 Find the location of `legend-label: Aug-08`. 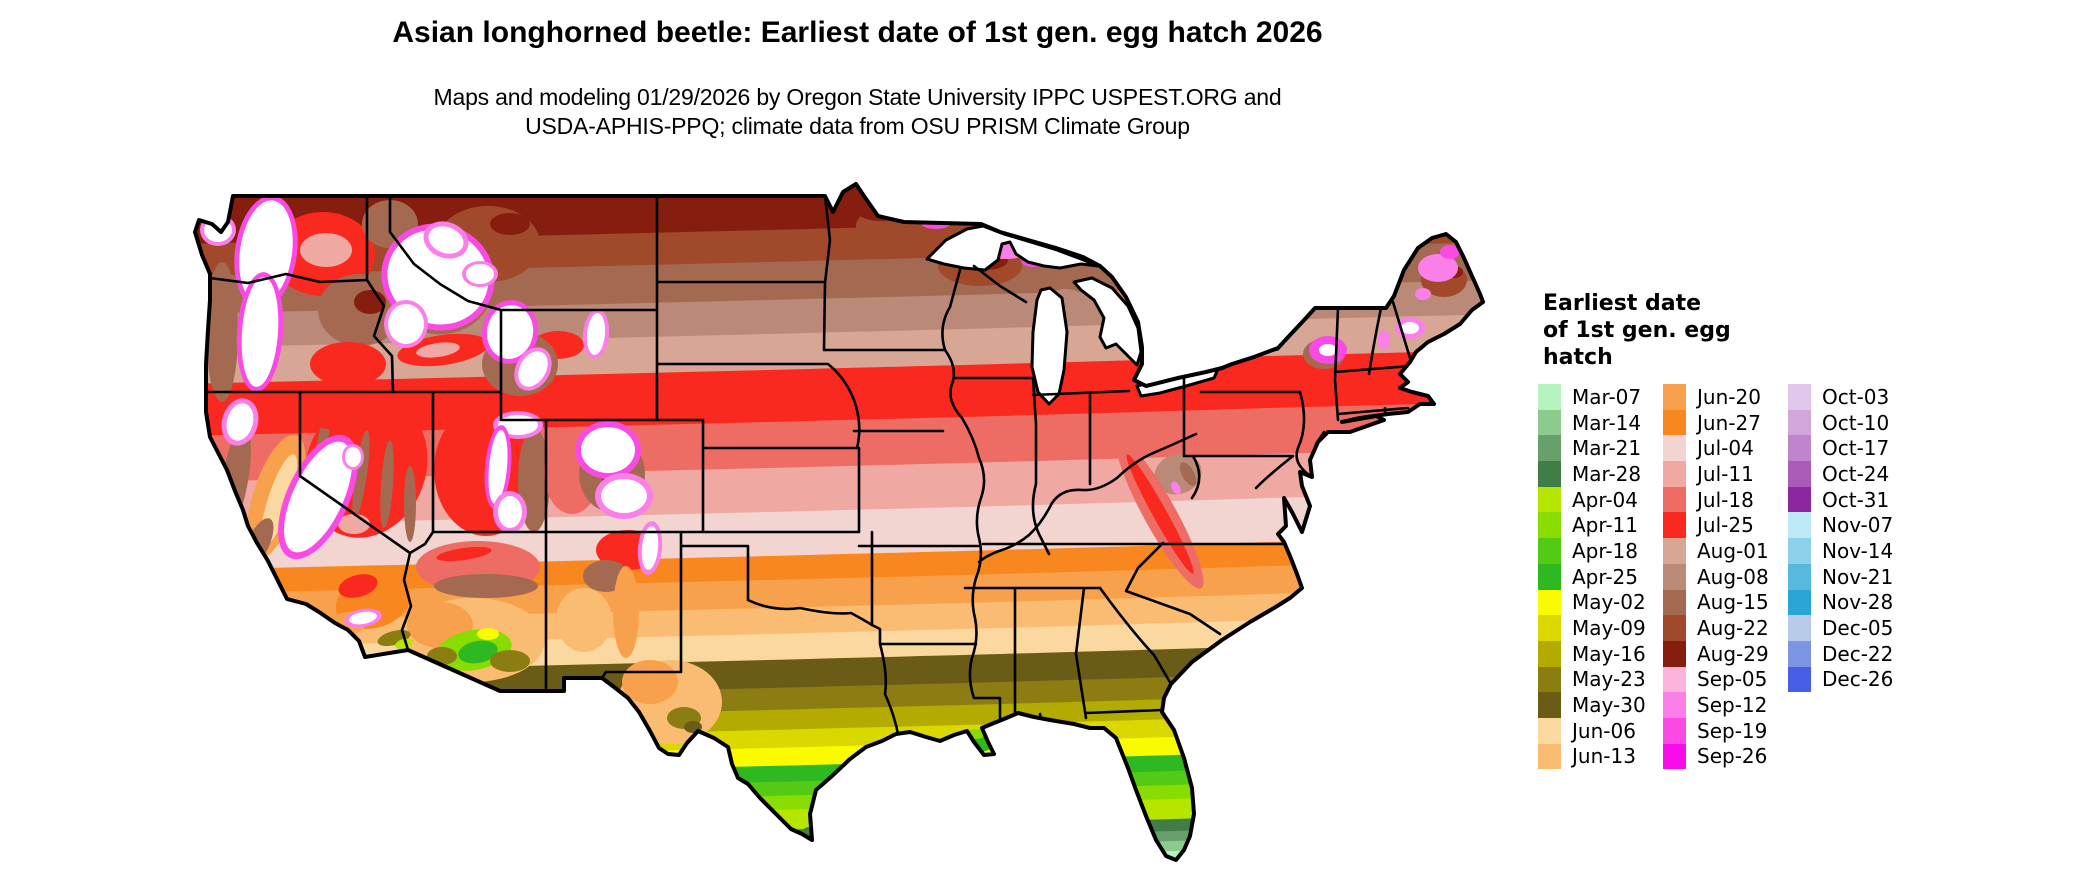

legend-label: Aug-08 is located at coordinates (1733, 576).